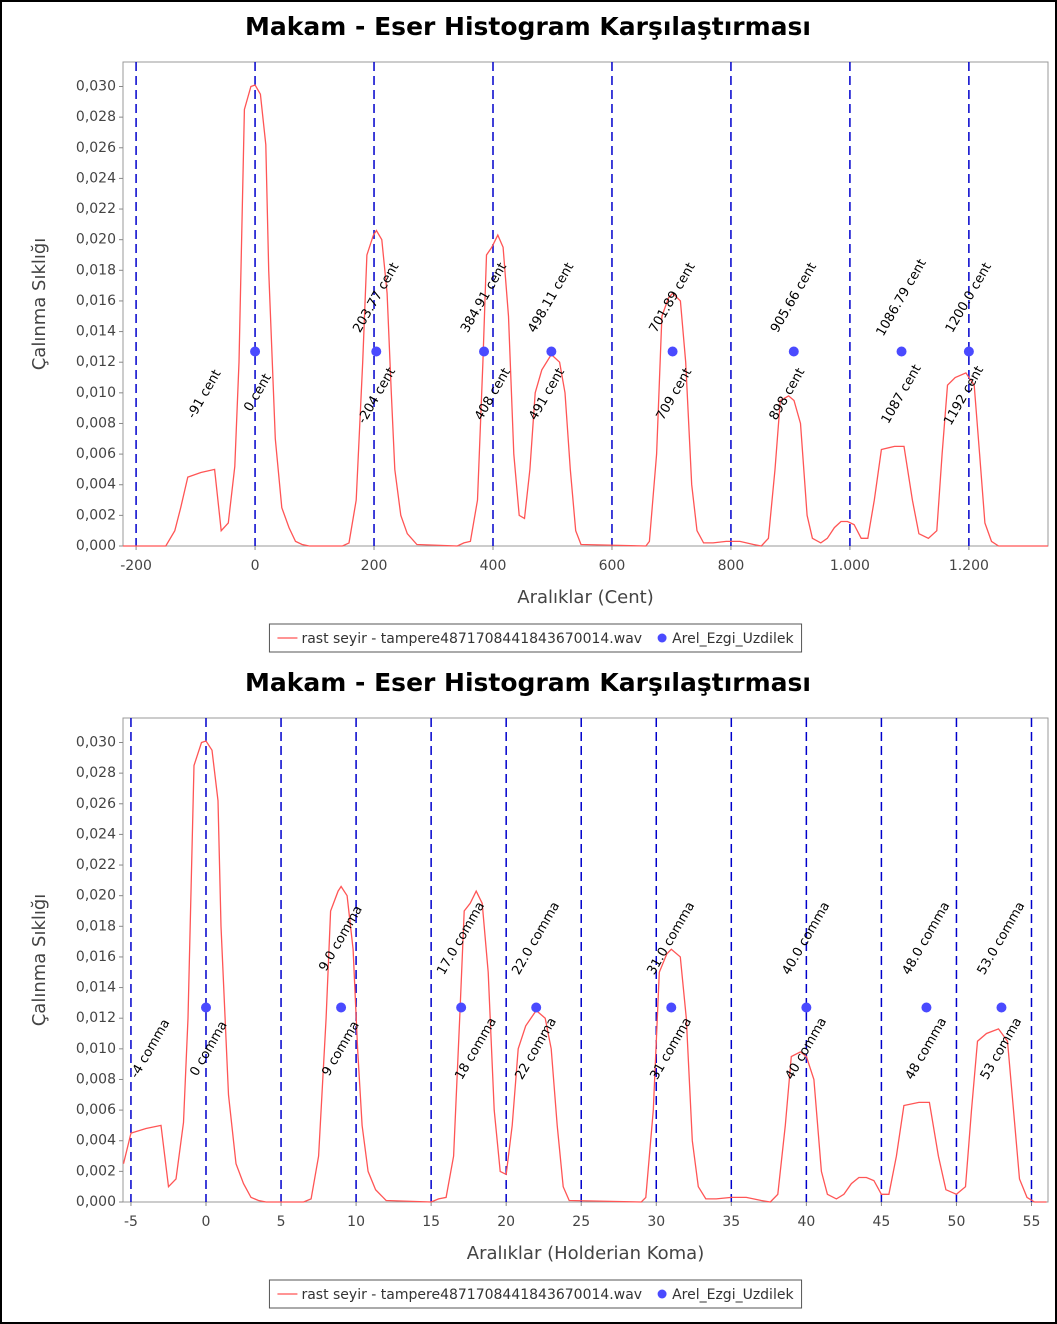 The width and height of the screenshot is (1057, 1324). Describe the element at coordinates (850, 566) in the screenshot. I see `x-tick-label: 1.000` at that location.